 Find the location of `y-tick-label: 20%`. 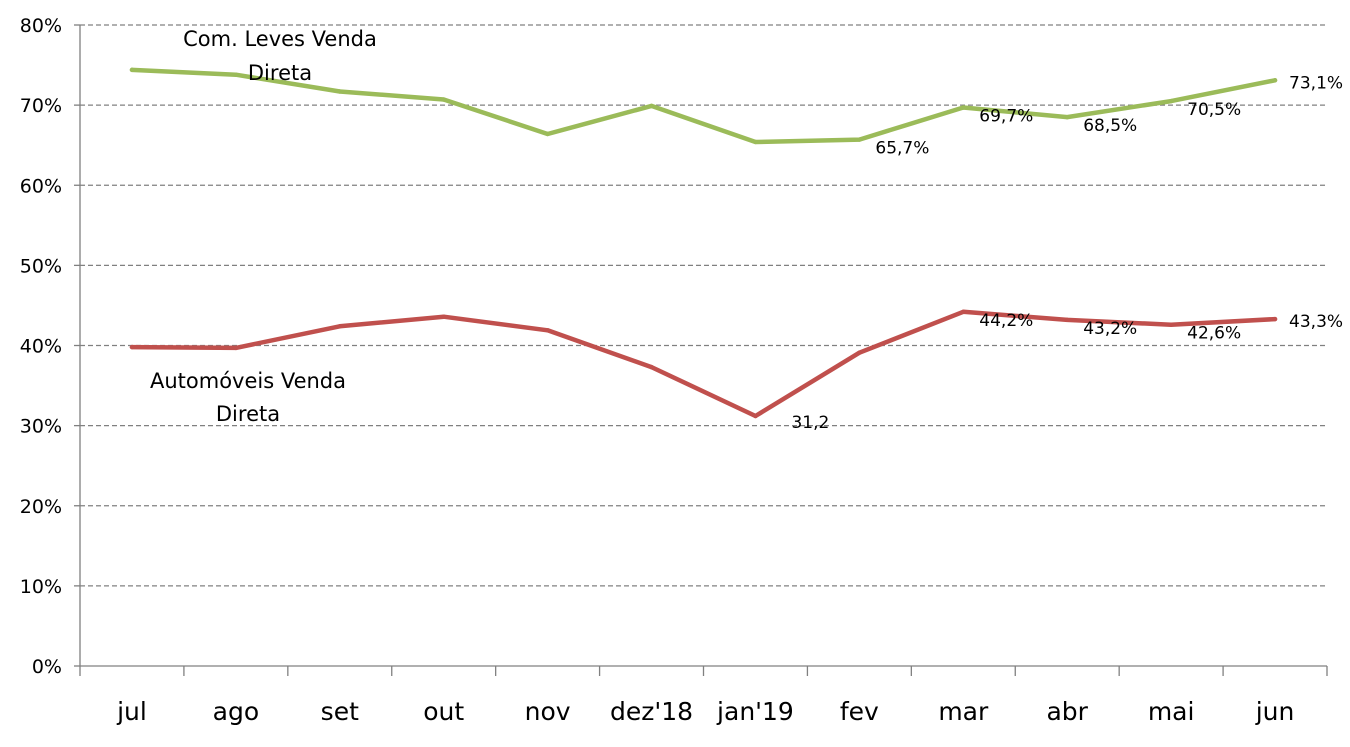

y-tick-label: 20% is located at coordinates (41, 507).